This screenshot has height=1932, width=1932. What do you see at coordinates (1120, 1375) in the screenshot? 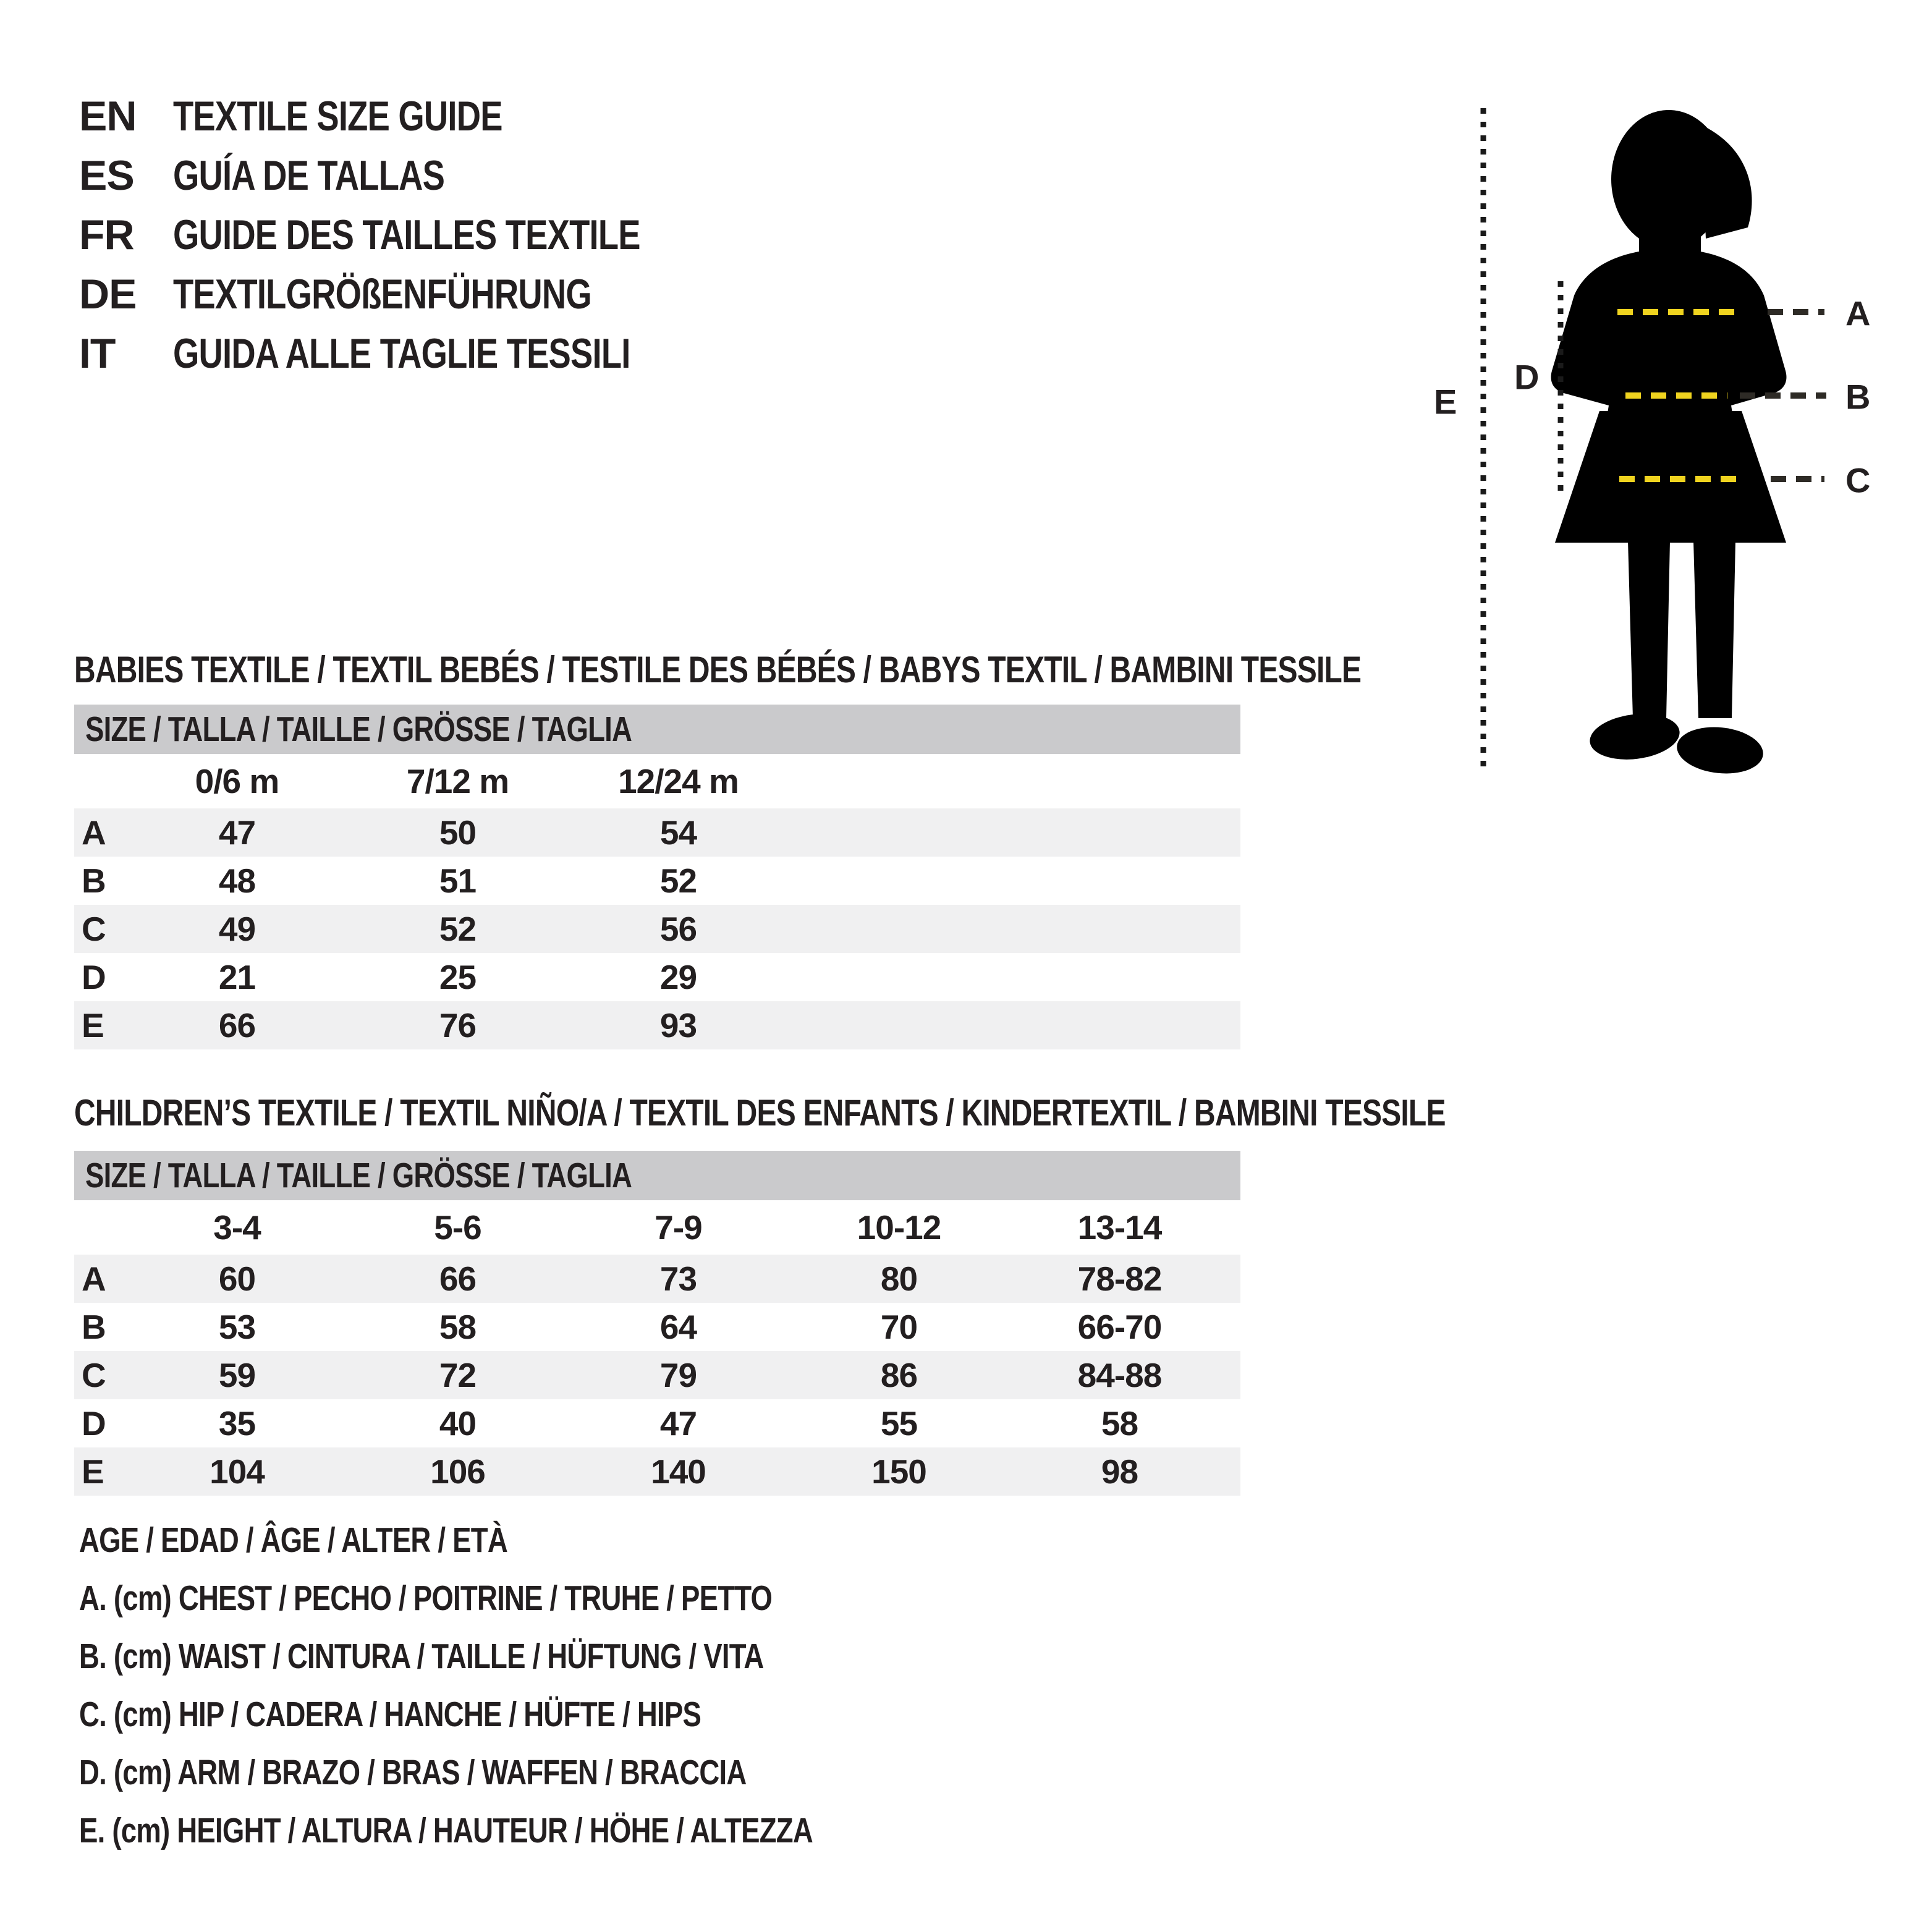
I see `value-cell: 84-88` at bounding box center [1120, 1375].